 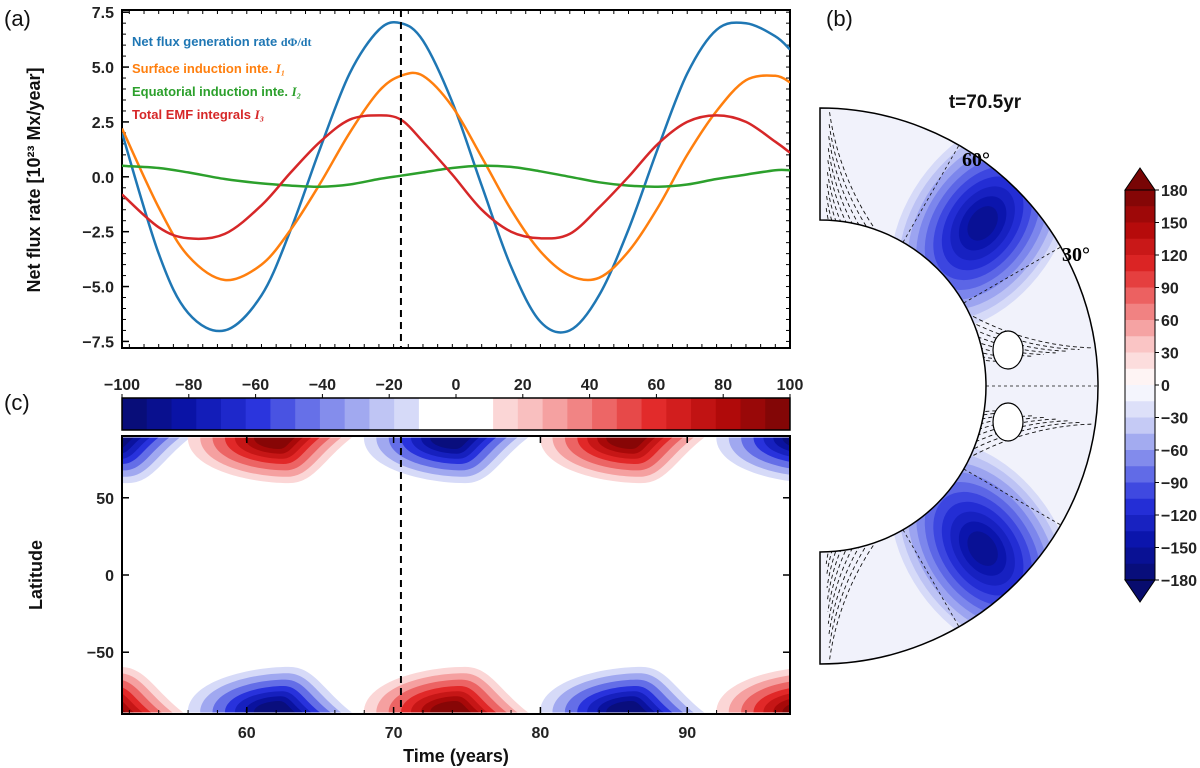 What do you see at coordinates (982, 223) in the screenshot?
I see `panel-b-band` at bounding box center [982, 223].